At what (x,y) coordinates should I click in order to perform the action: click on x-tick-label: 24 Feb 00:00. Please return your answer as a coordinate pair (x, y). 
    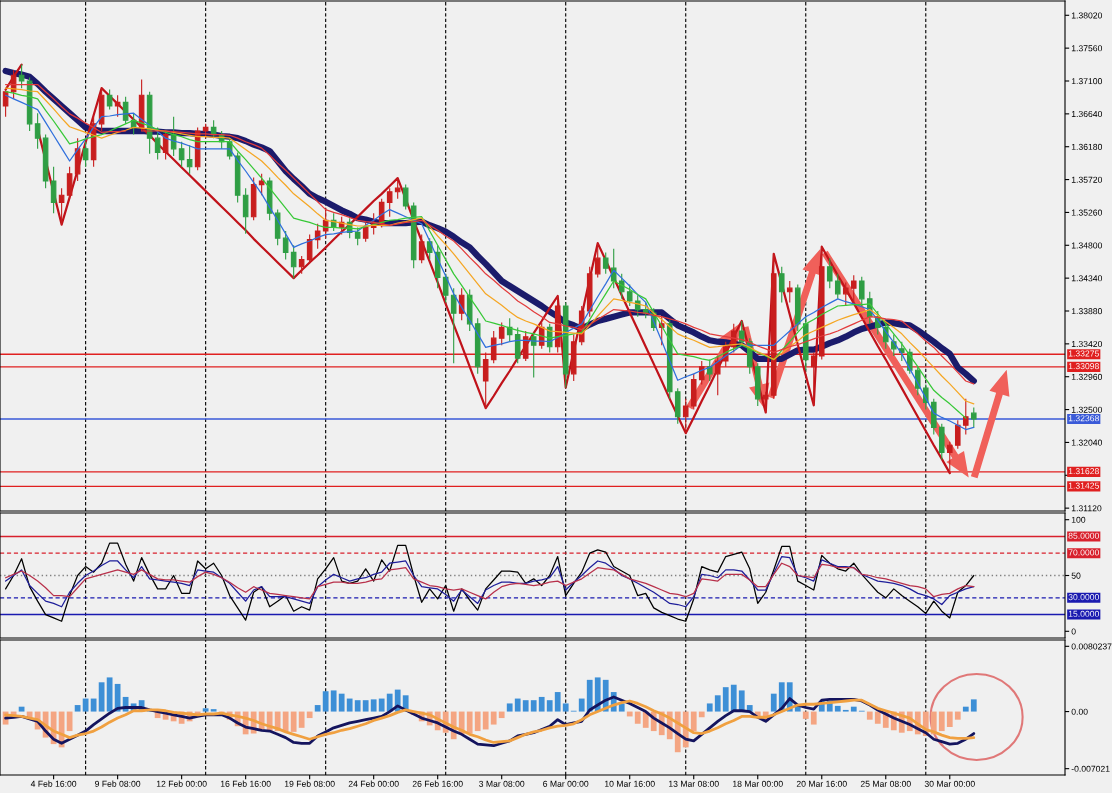
    Looking at the image, I should click on (373, 783).